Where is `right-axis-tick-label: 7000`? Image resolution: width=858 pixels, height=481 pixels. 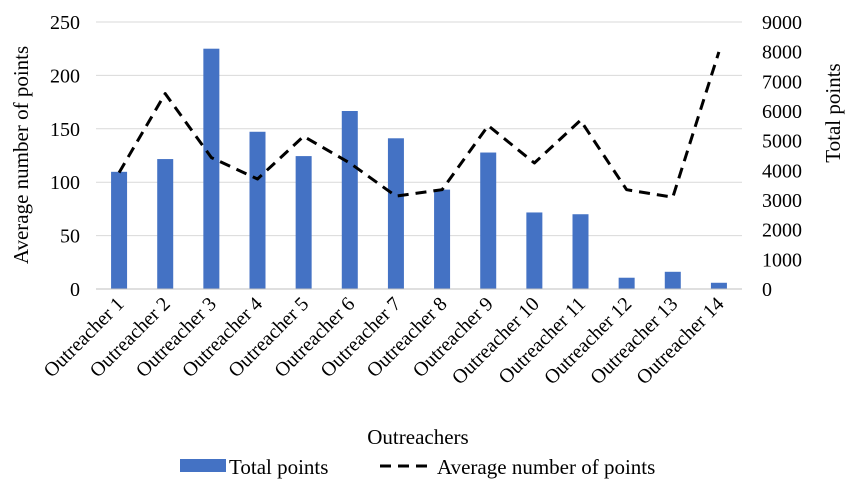
right-axis-tick-label: 7000 is located at coordinates (782, 82).